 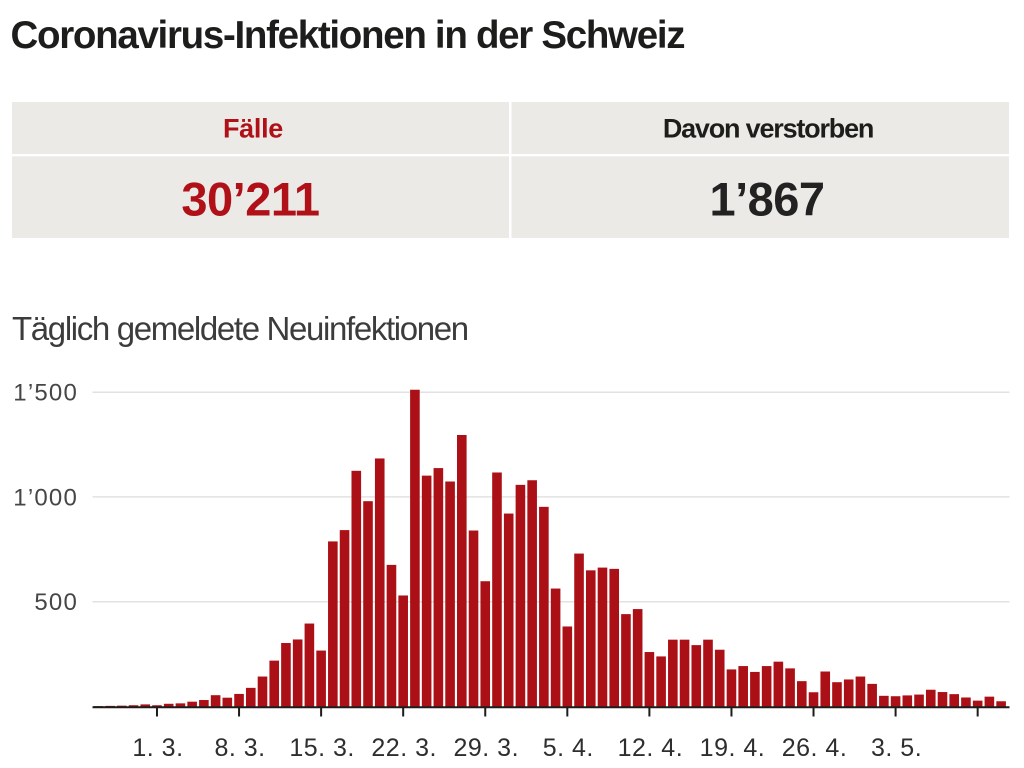 What do you see at coordinates (45, 497) in the screenshot?
I see `svg-text: 1’000` at bounding box center [45, 497].